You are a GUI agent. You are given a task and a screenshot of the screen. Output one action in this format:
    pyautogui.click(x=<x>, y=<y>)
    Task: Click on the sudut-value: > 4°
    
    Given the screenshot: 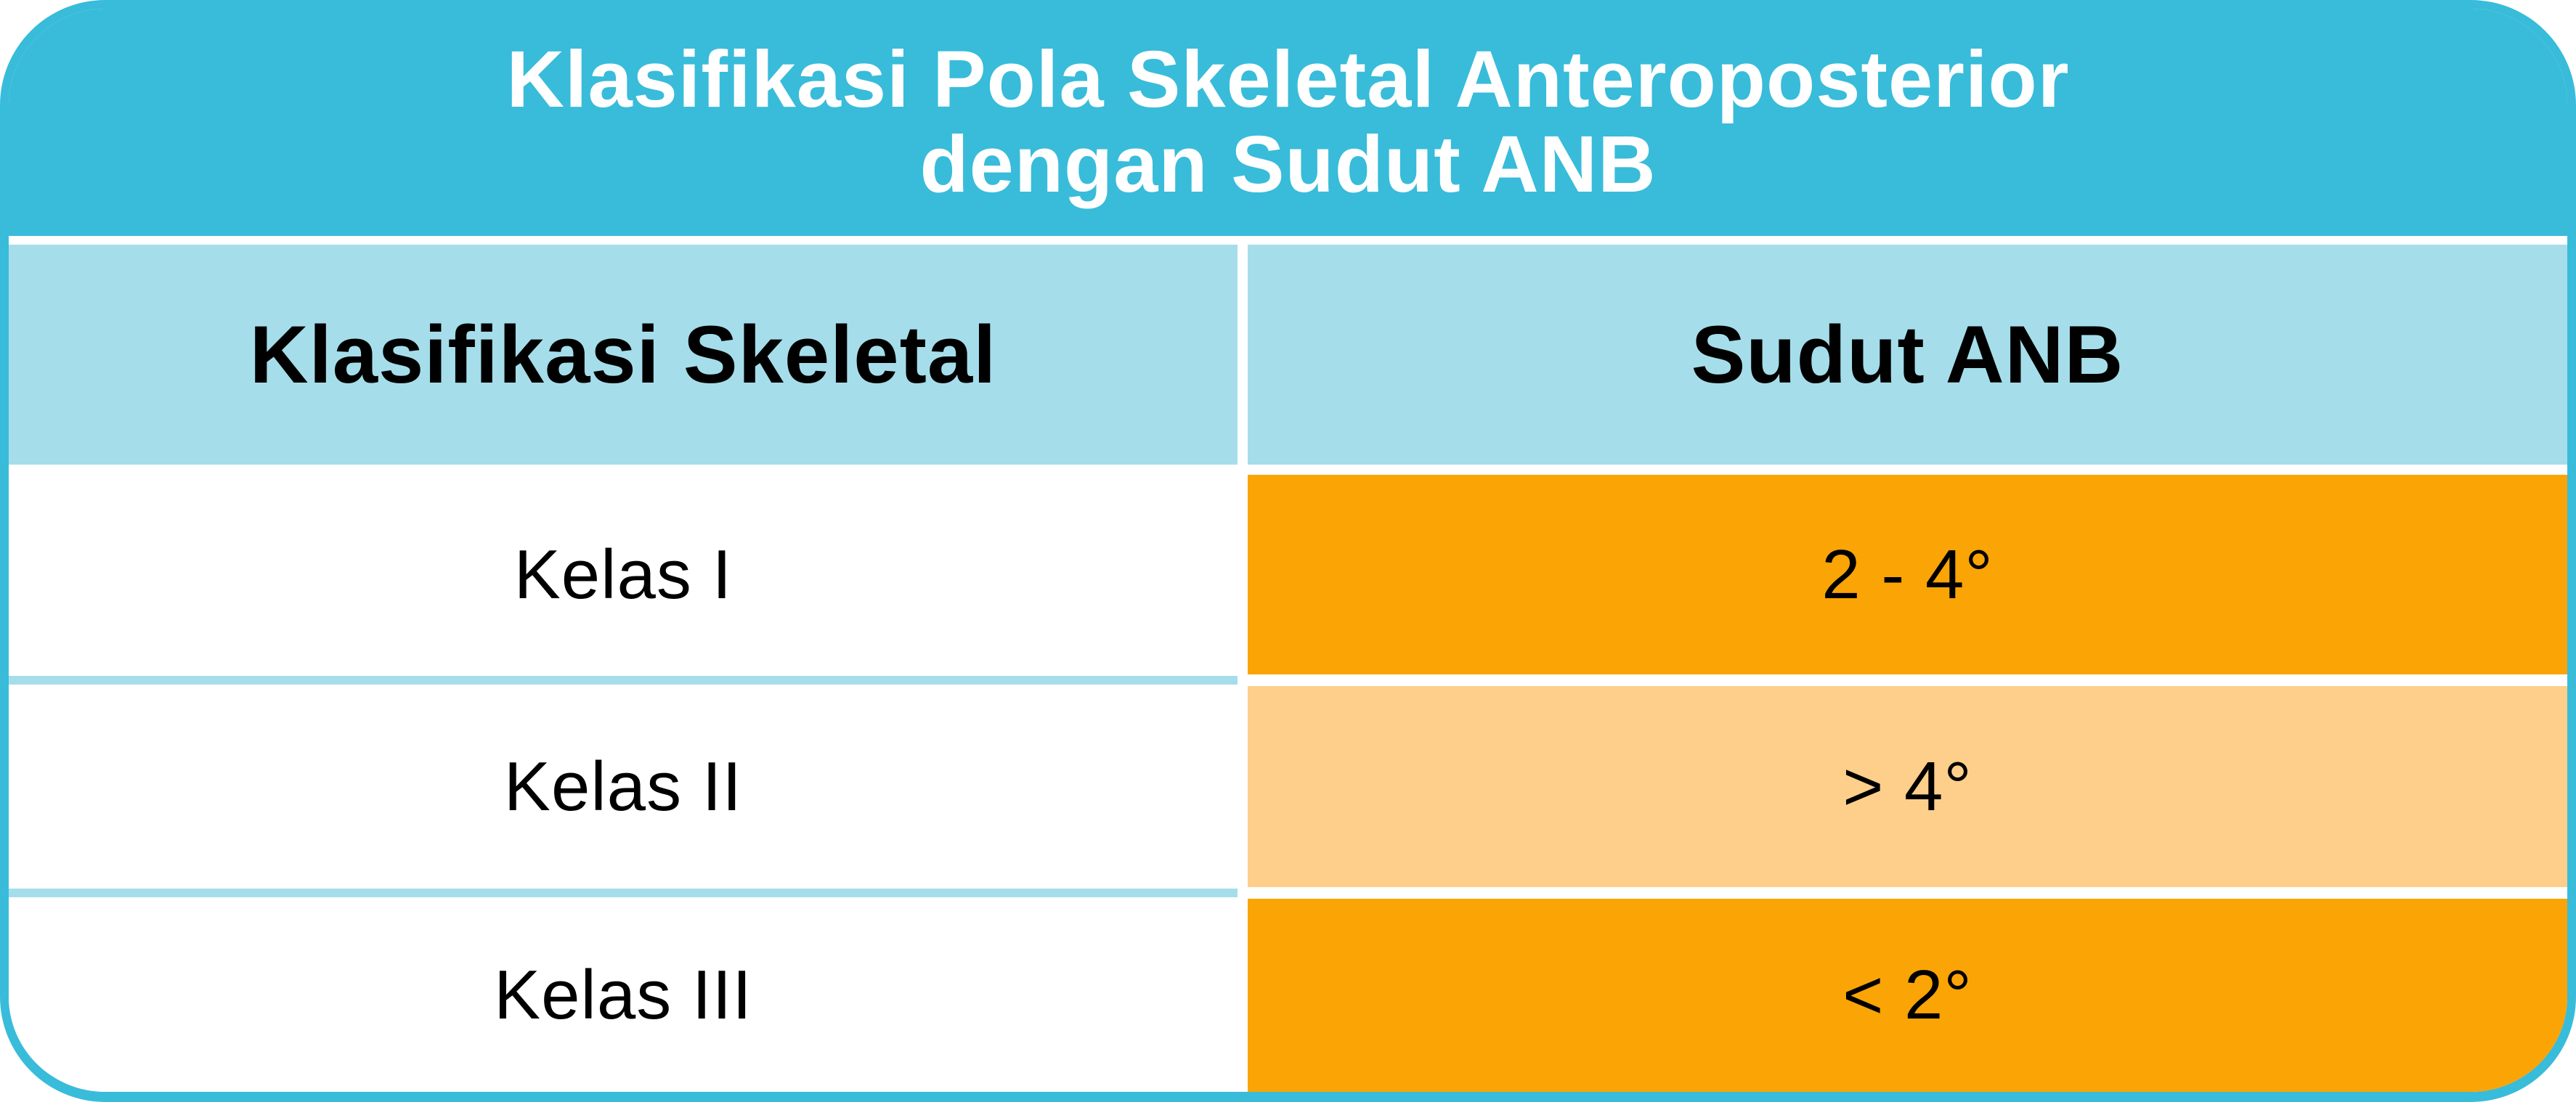 What is the action you would take?
    pyautogui.click(x=1907, y=786)
    